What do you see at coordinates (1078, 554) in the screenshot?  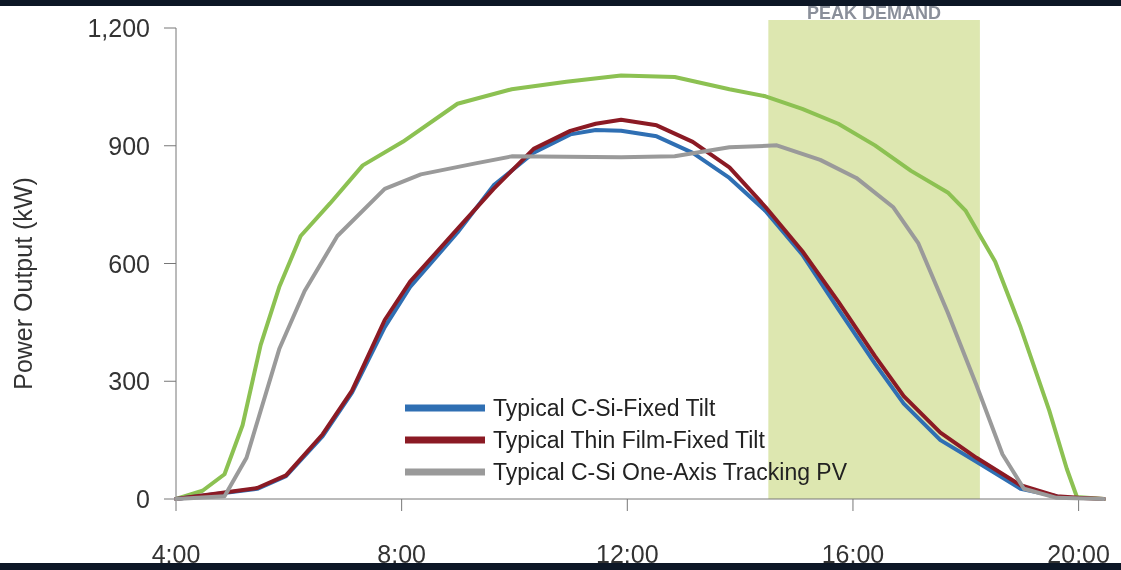 I see `x-tick-label: 20:00` at bounding box center [1078, 554].